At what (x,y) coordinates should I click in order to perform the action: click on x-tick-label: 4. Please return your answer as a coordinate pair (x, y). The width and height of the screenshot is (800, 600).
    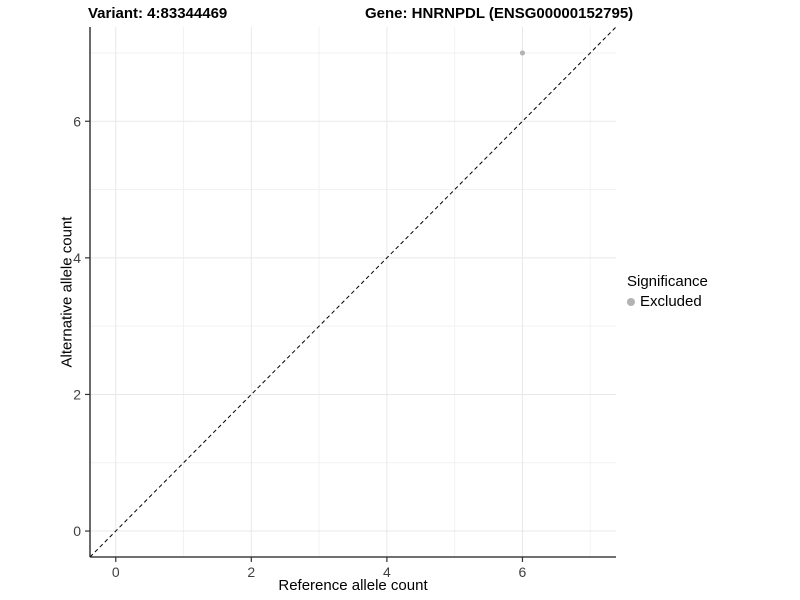
    Looking at the image, I should click on (387, 572).